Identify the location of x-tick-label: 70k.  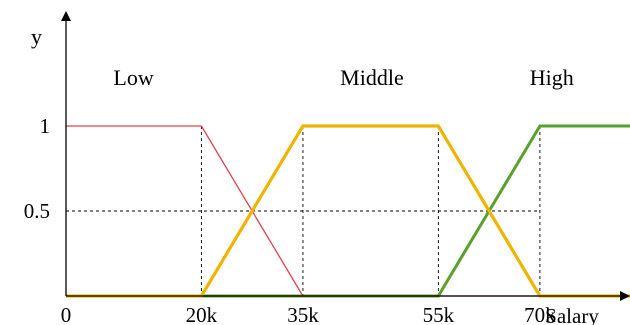
(540, 314).